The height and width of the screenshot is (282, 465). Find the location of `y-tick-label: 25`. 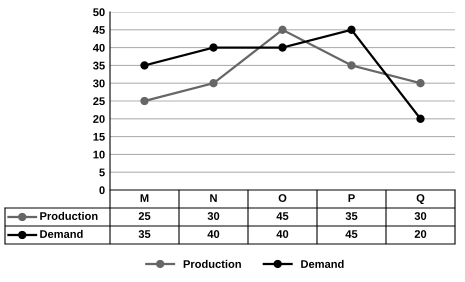

y-tick-label: 25 is located at coordinates (99, 101).